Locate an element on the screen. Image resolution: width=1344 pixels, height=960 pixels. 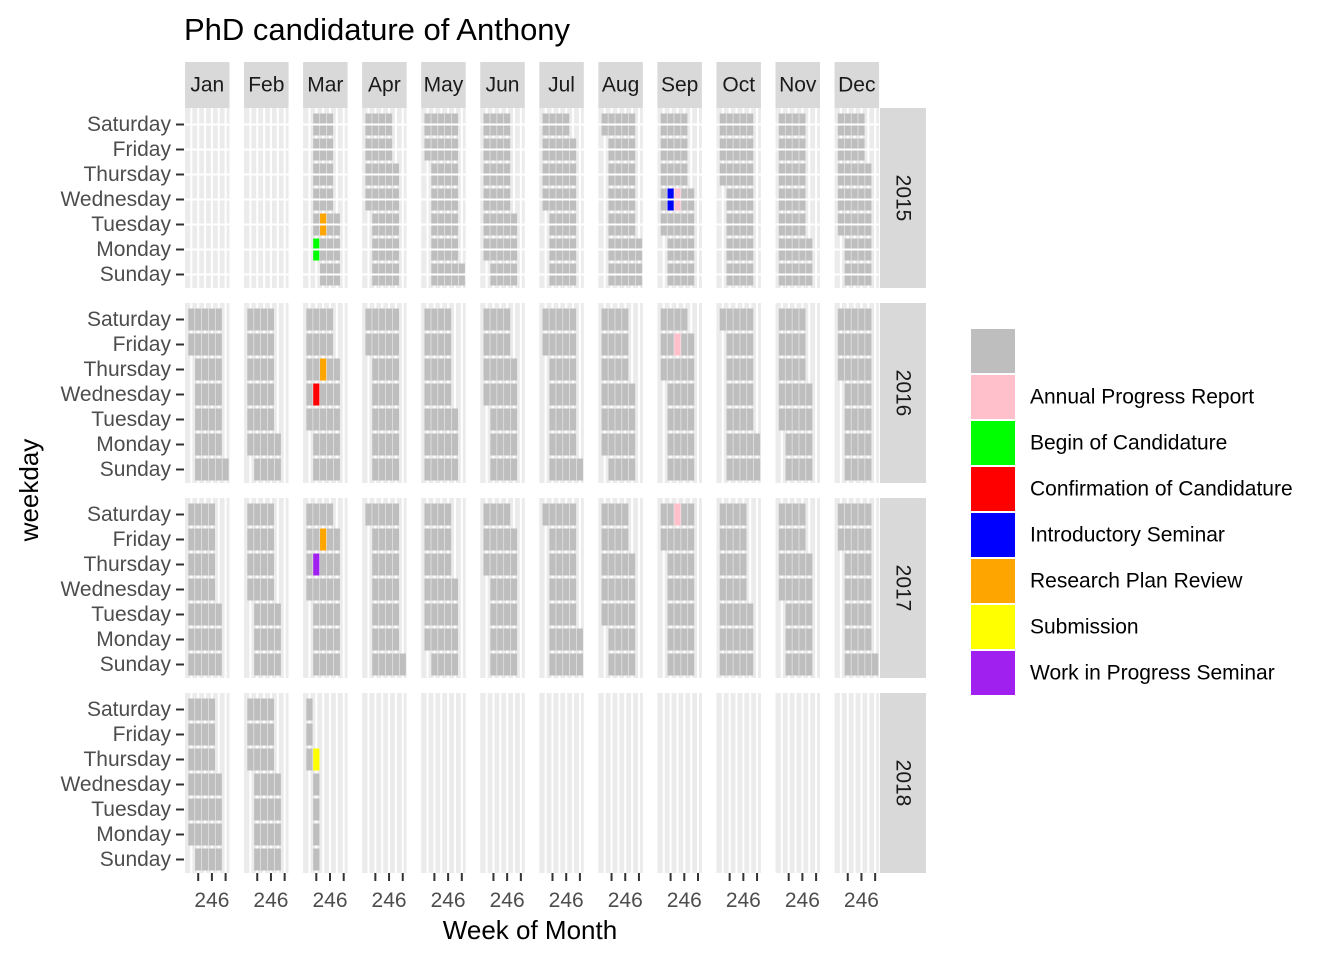
weekday-tick-label: Saturday is located at coordinates (129, 319).